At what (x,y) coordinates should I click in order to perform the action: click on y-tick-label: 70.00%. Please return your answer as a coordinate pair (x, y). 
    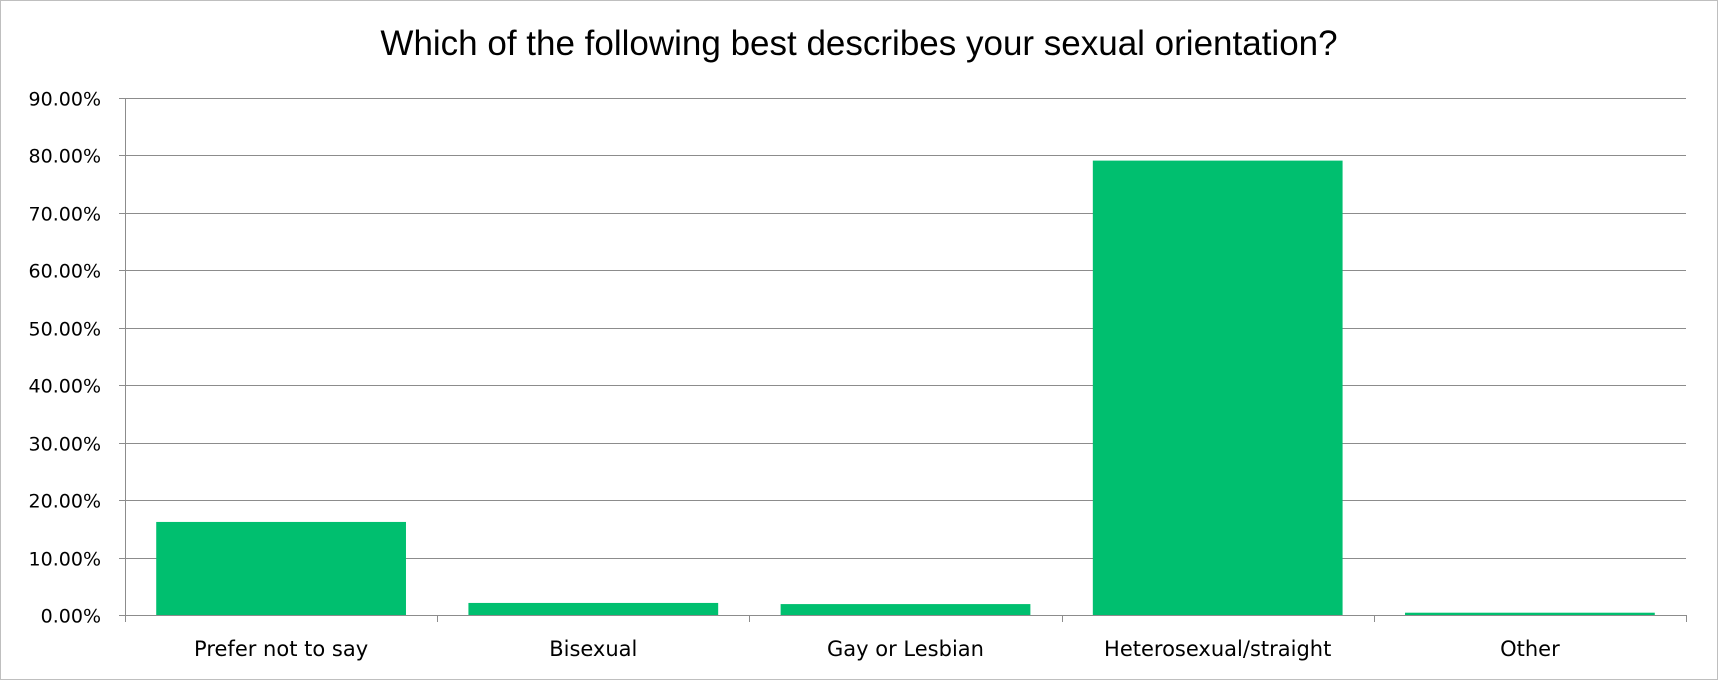
    Looking at the image, I should click on (65, 215).